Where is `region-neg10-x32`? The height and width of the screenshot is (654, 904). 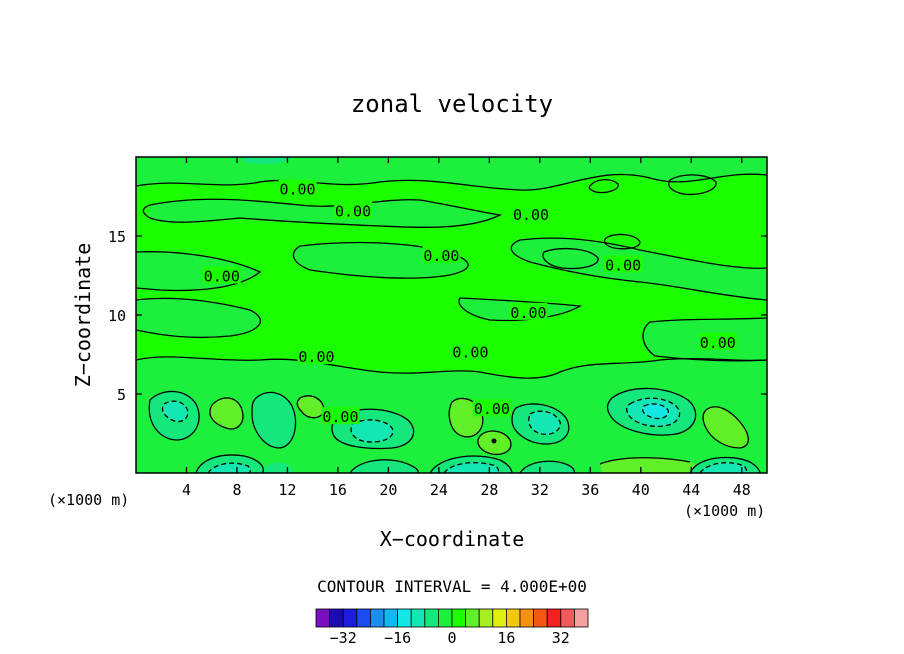 region-neg10-x32 is located at coordinates (544, 423).